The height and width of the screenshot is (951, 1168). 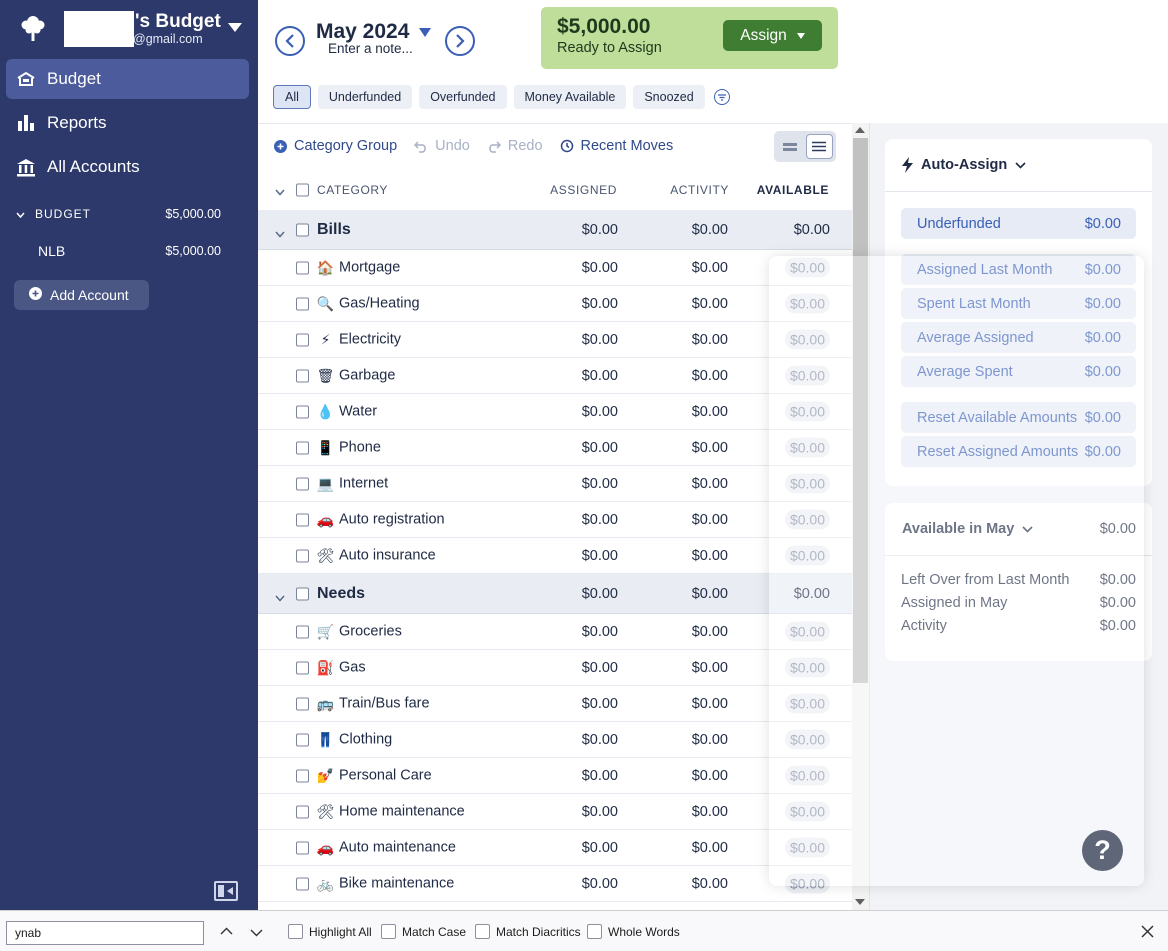 What do you see at coordinates (790, 146) in the screenshot?
I see `compact-view-icon` at bounding box center [790, 146].